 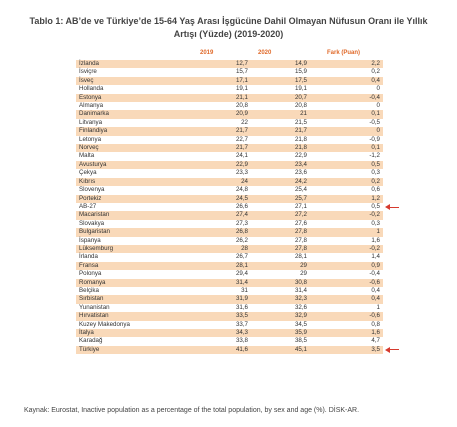 What do you see at coordinates (132, 291) in the screenshot?
I see `country-cell: Belçika` at bounding box center [132, 291].